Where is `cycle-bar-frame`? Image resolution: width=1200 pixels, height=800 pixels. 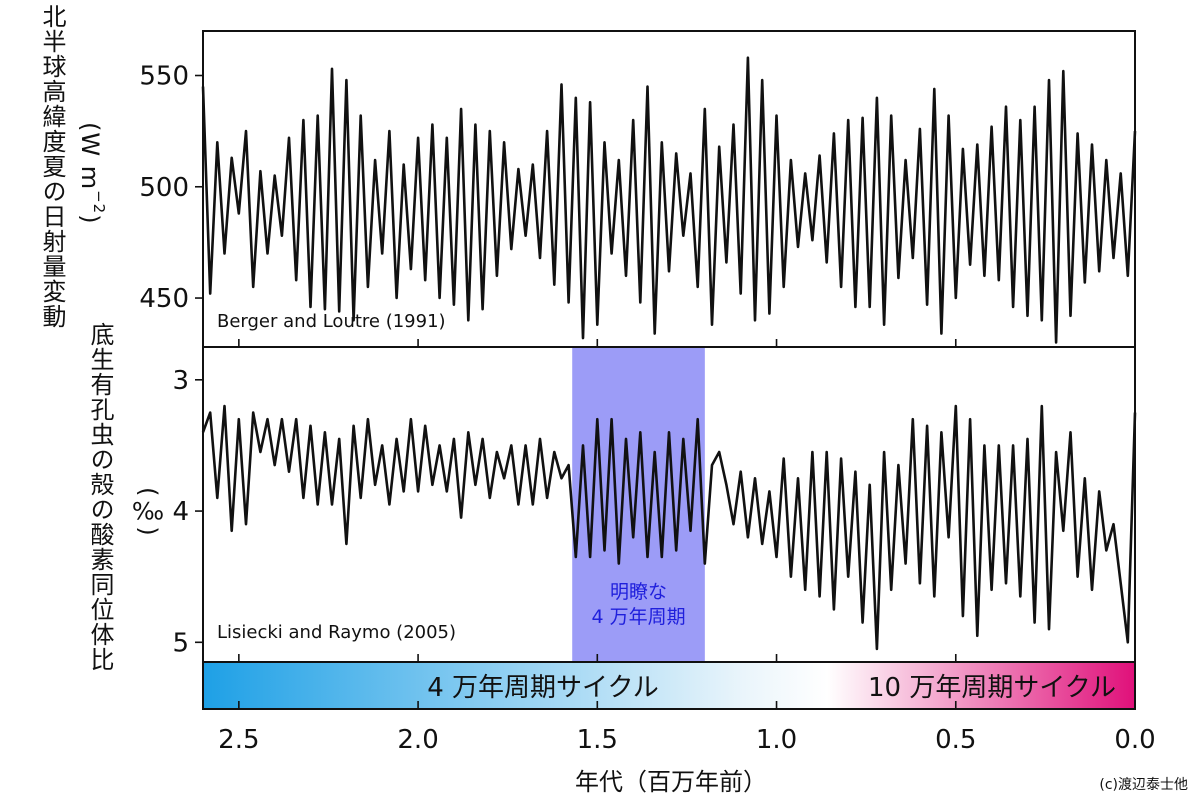
cycle-bar-frame is located at coordinates (669, 685).